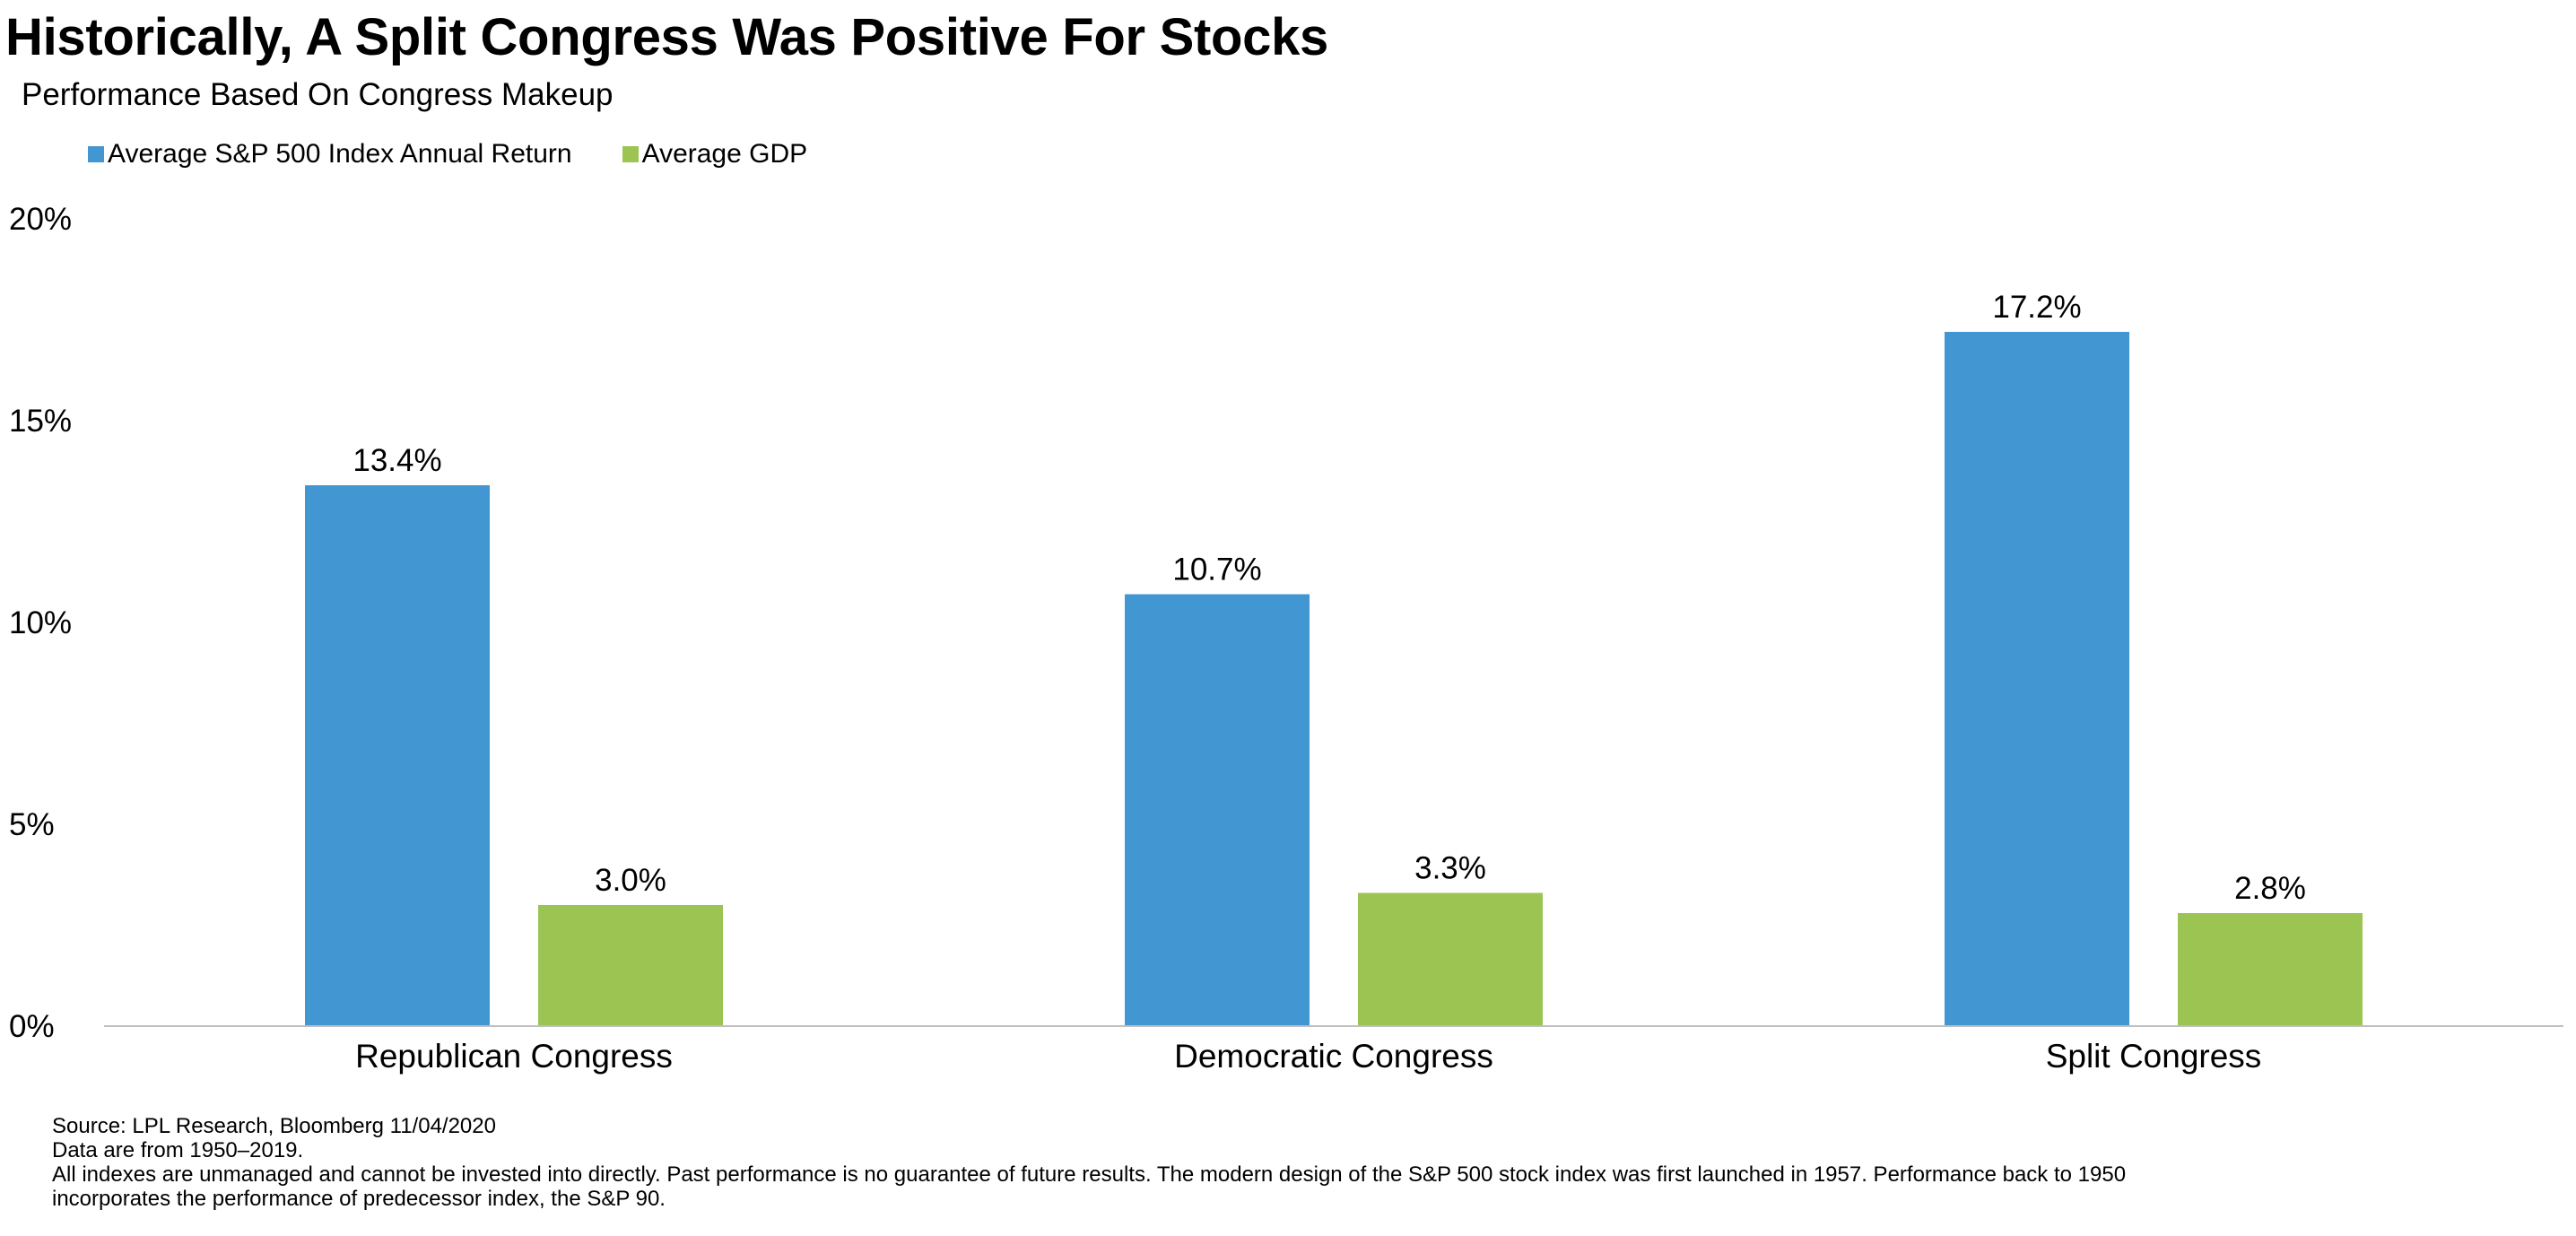 This screenshot has height=1236, width=2576. I want to click on y-tick-label: 0%, so click(32, 1026).